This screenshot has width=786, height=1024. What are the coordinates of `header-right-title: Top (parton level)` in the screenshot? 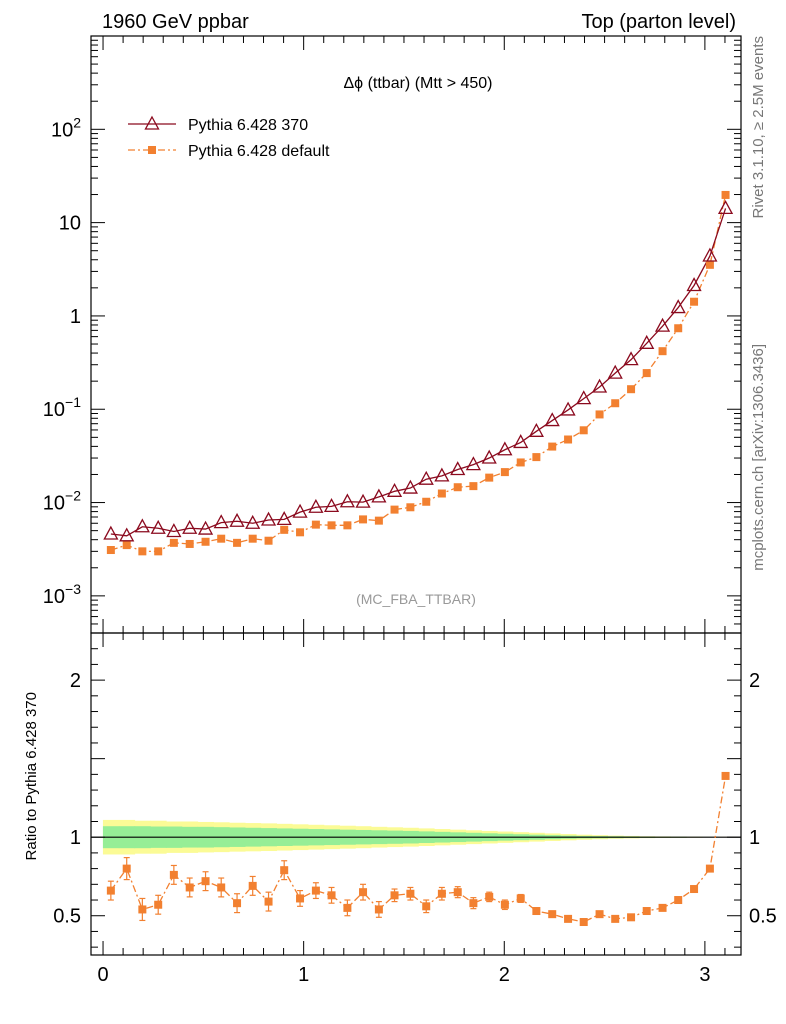 It's located at (658, 22).